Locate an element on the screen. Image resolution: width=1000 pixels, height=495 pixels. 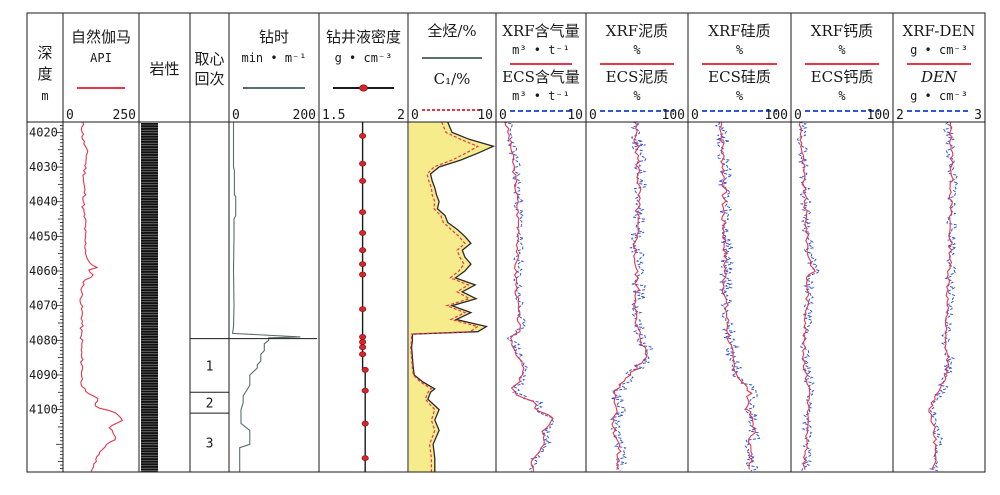
gas-scale-min: 0 is located at coordinates (415, 115).